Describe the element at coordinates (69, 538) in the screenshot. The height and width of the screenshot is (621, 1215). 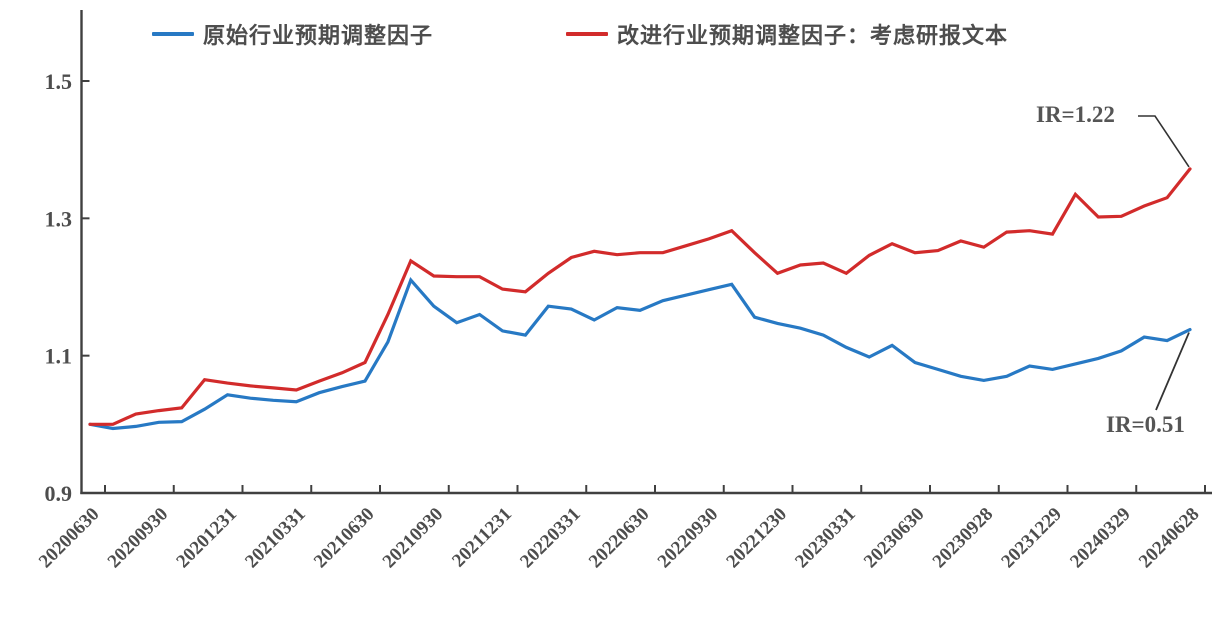
I see `x-tick-label: 20200630` at that location.